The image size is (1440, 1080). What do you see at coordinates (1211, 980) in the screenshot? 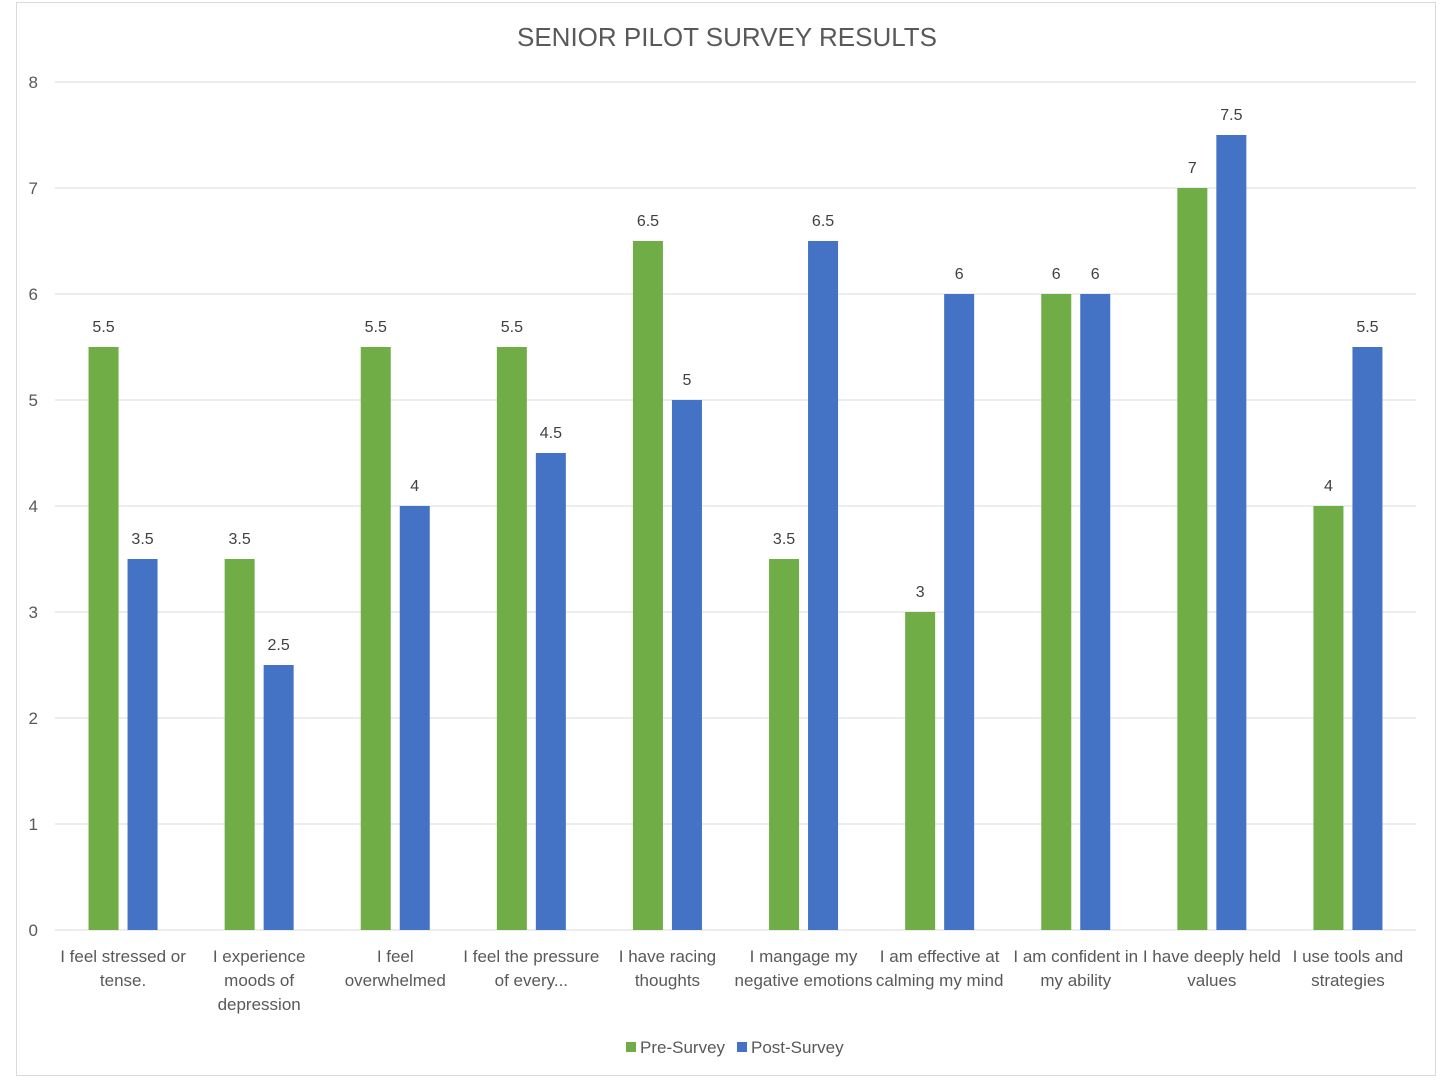
I see `x-category-label: values` at bounding box center [1211, 980].